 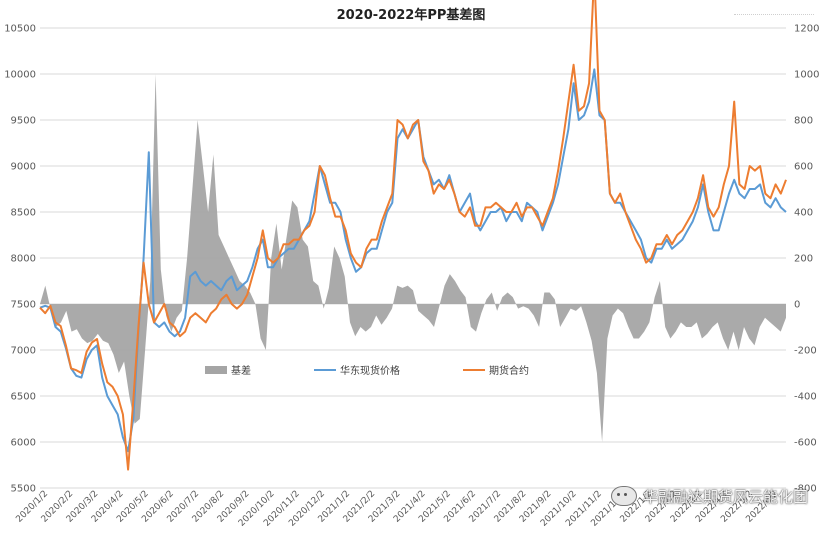 What do you see at coordinates (803, 259) in the screenshot?
I see `right-axis-tick-label: 200` at bounding box center [803, 259].